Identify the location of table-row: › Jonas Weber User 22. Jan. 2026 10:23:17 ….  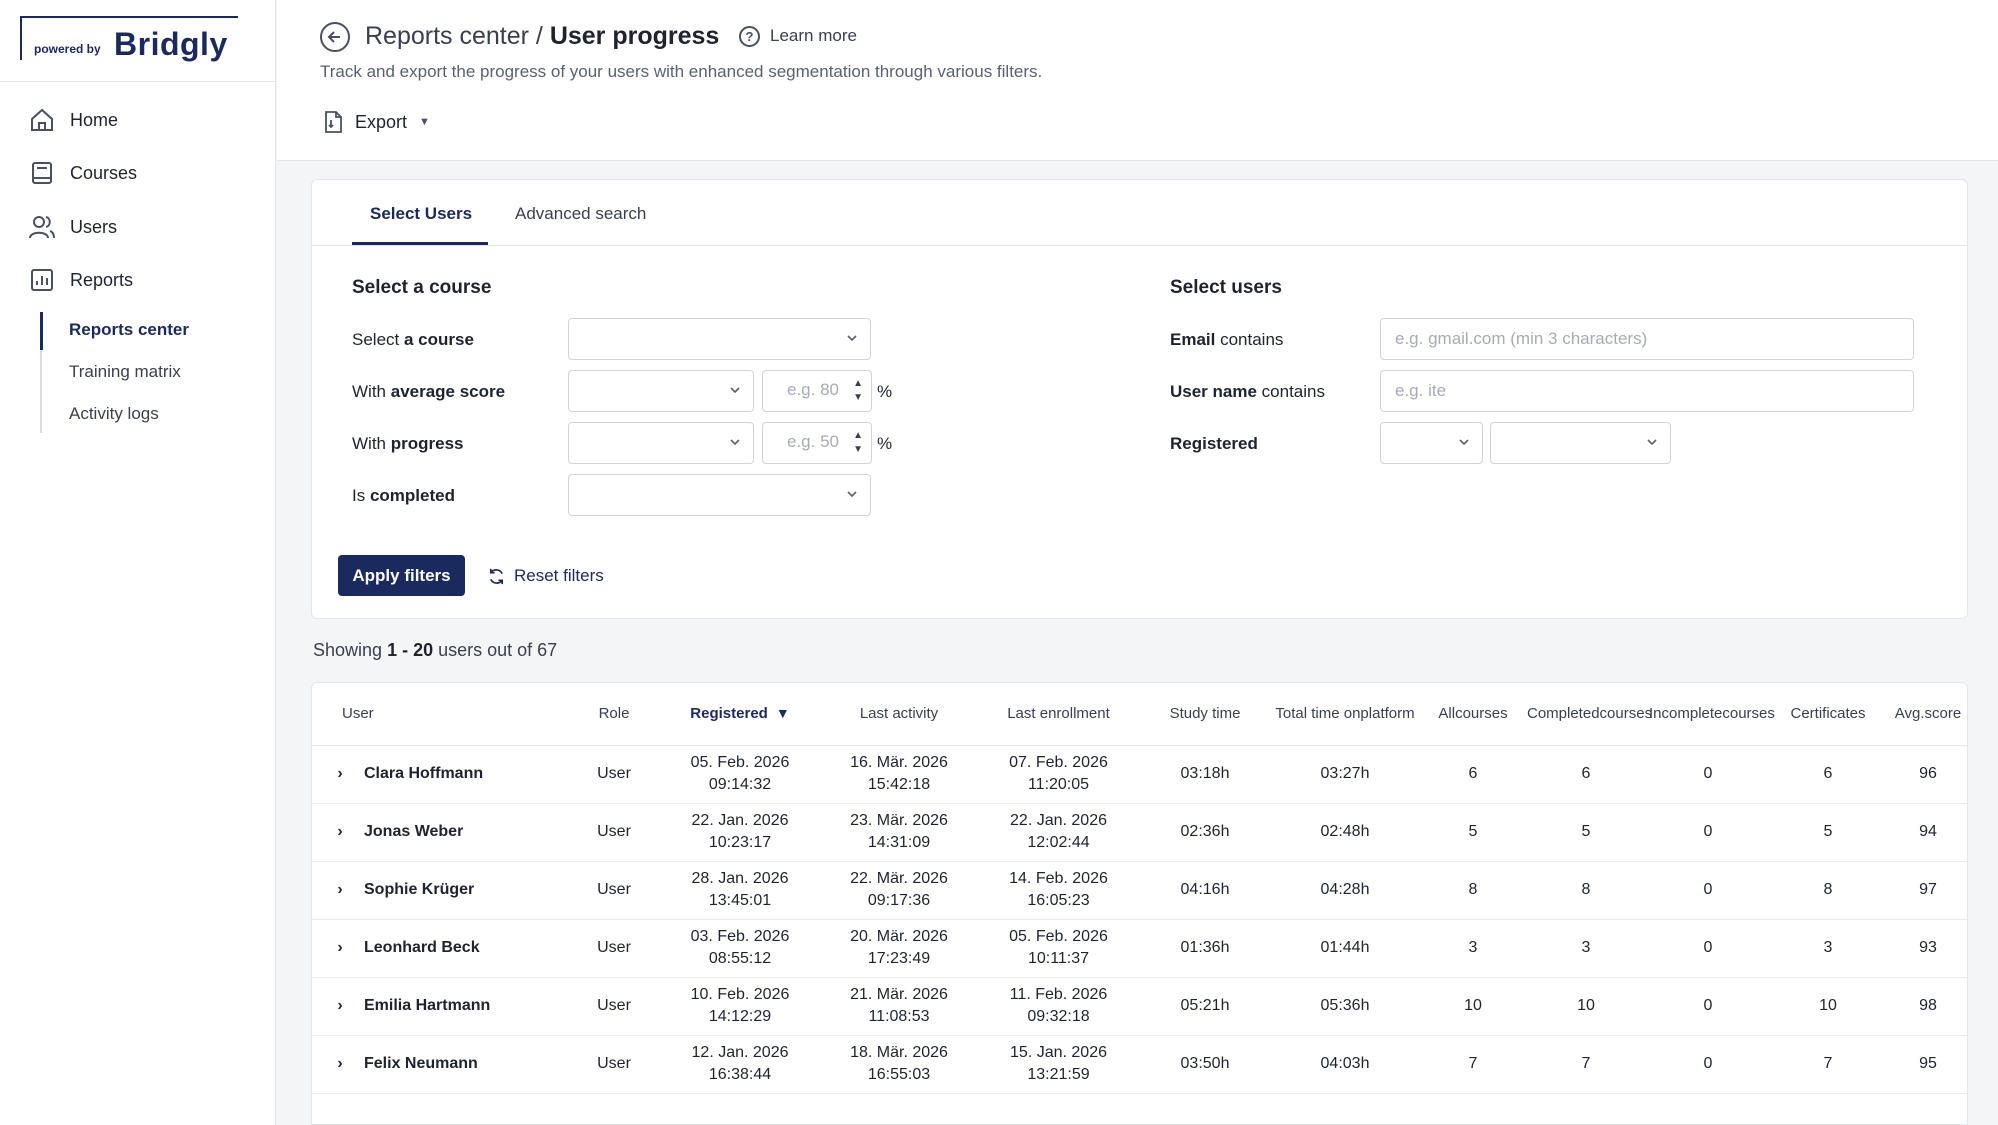
(1139, 832).